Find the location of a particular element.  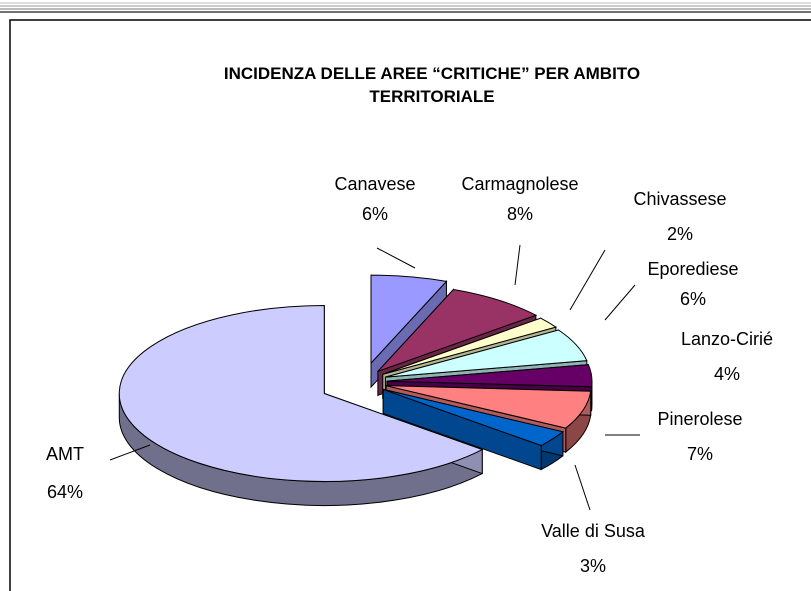

slice-label: Valle di Susa is located at coordinates (593, 531).